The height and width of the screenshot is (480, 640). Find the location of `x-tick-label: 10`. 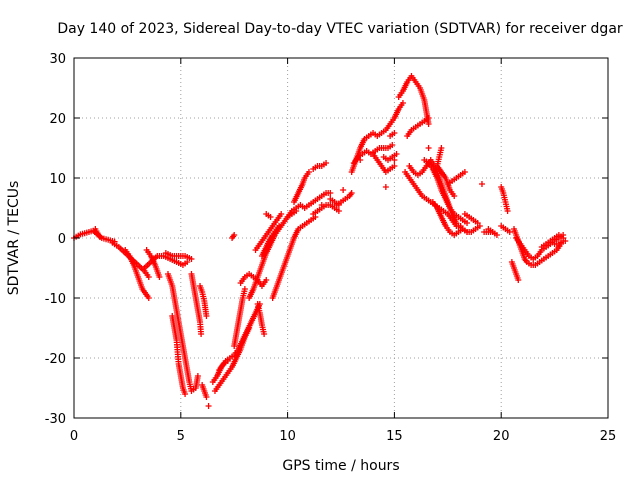

x-tick-label: 10 is located at coordinates (287, 436).